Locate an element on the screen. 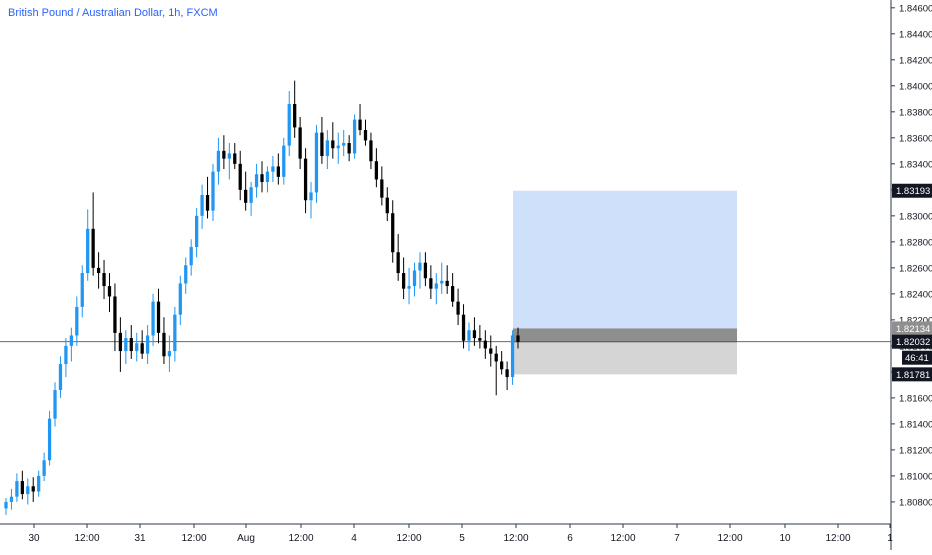  price-tick-label: 1.81200 is located at coordinates (915, 450).